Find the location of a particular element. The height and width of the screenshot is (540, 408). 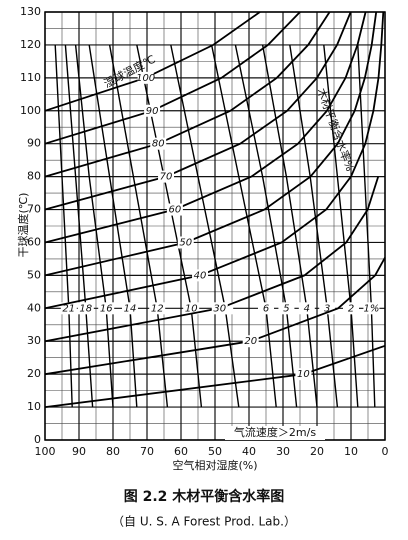

y-tick-label: 60 is located at coordinates (34, 241).